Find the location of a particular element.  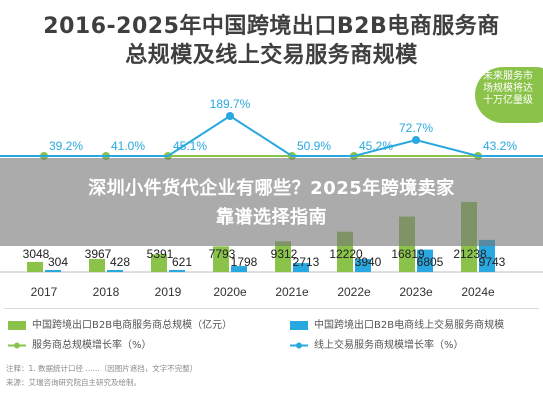

legend-divider is located at coordinates (271, 308).